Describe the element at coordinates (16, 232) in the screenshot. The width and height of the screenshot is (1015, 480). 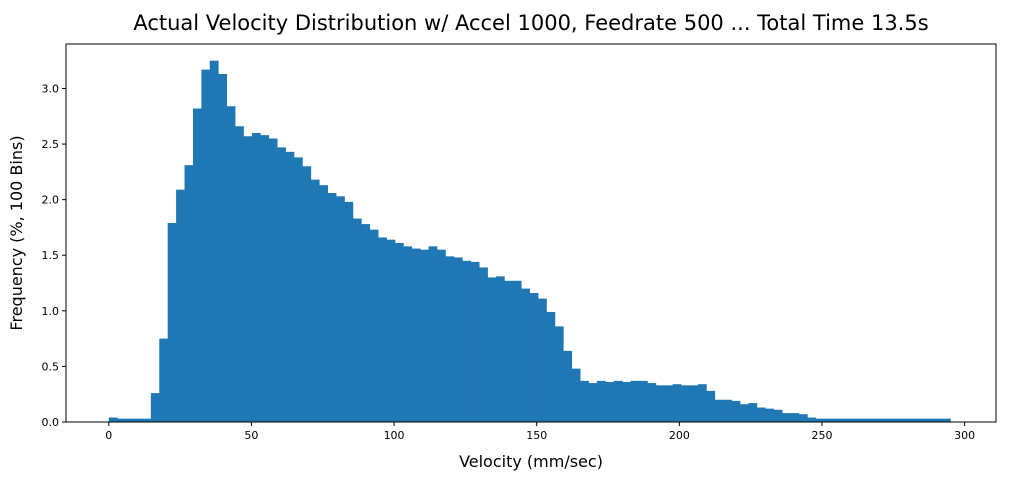
I see `y-axis-label: Frequency (%, 100 Bins)` at that location.